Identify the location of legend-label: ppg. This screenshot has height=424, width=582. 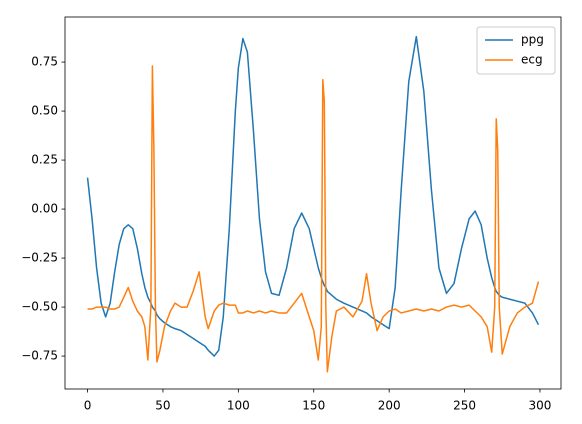
(532, 40).